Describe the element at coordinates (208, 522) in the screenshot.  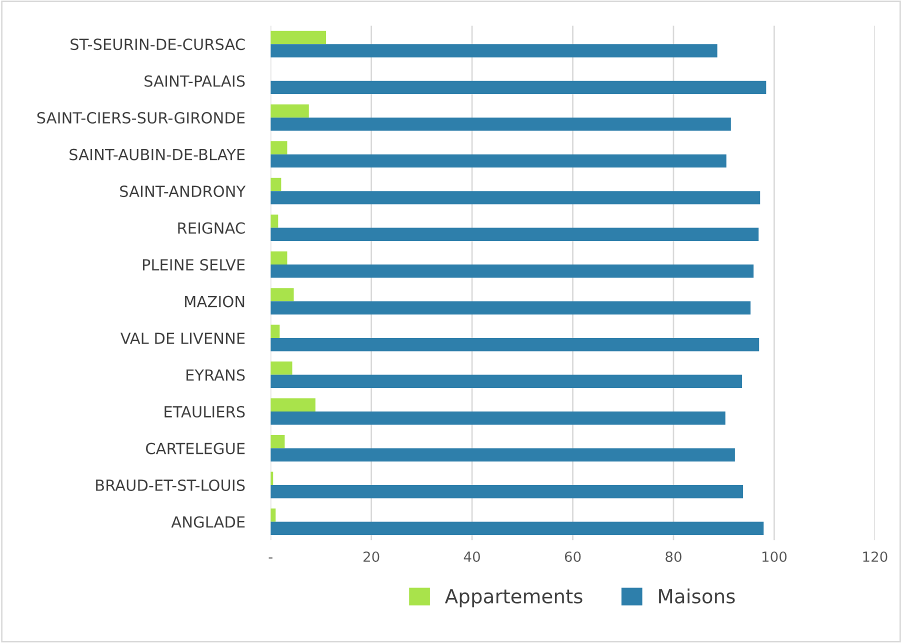
I see `y-tick-label: ANGLADE` at that location.